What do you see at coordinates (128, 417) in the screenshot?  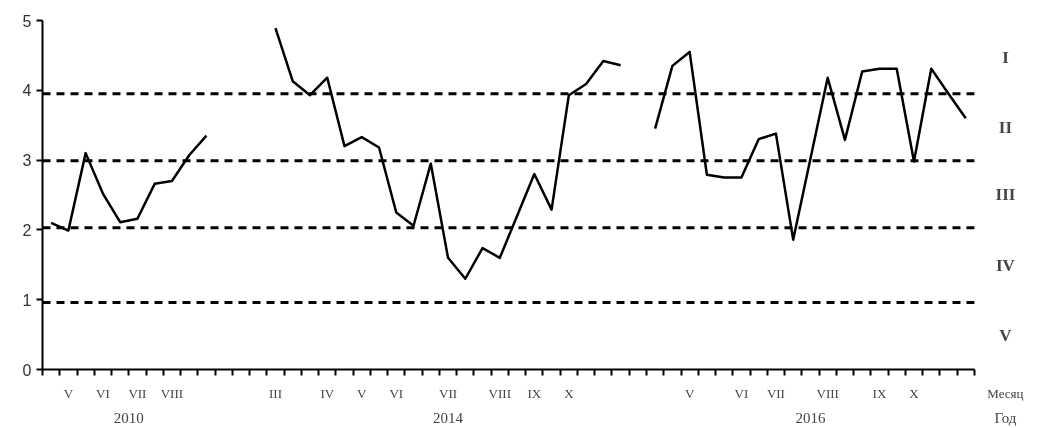 I see `text: 2010` at bounding box center [128, 417].